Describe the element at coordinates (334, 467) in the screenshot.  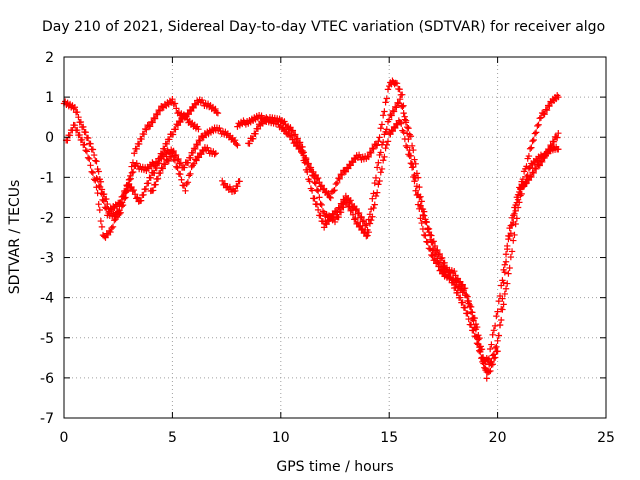
I see `x-axis-label: GPS time / hours` at that location.